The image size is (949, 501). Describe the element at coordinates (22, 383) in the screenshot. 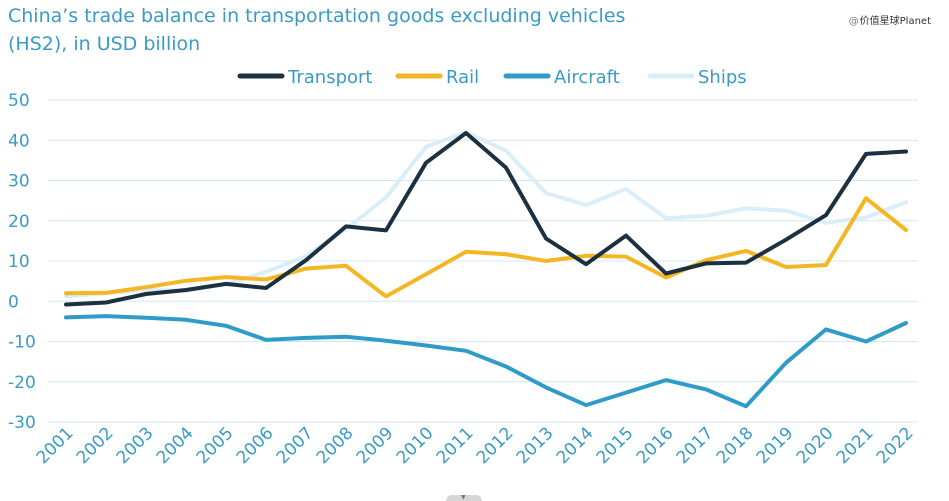

I see `y-tick-label: -20` at that location.